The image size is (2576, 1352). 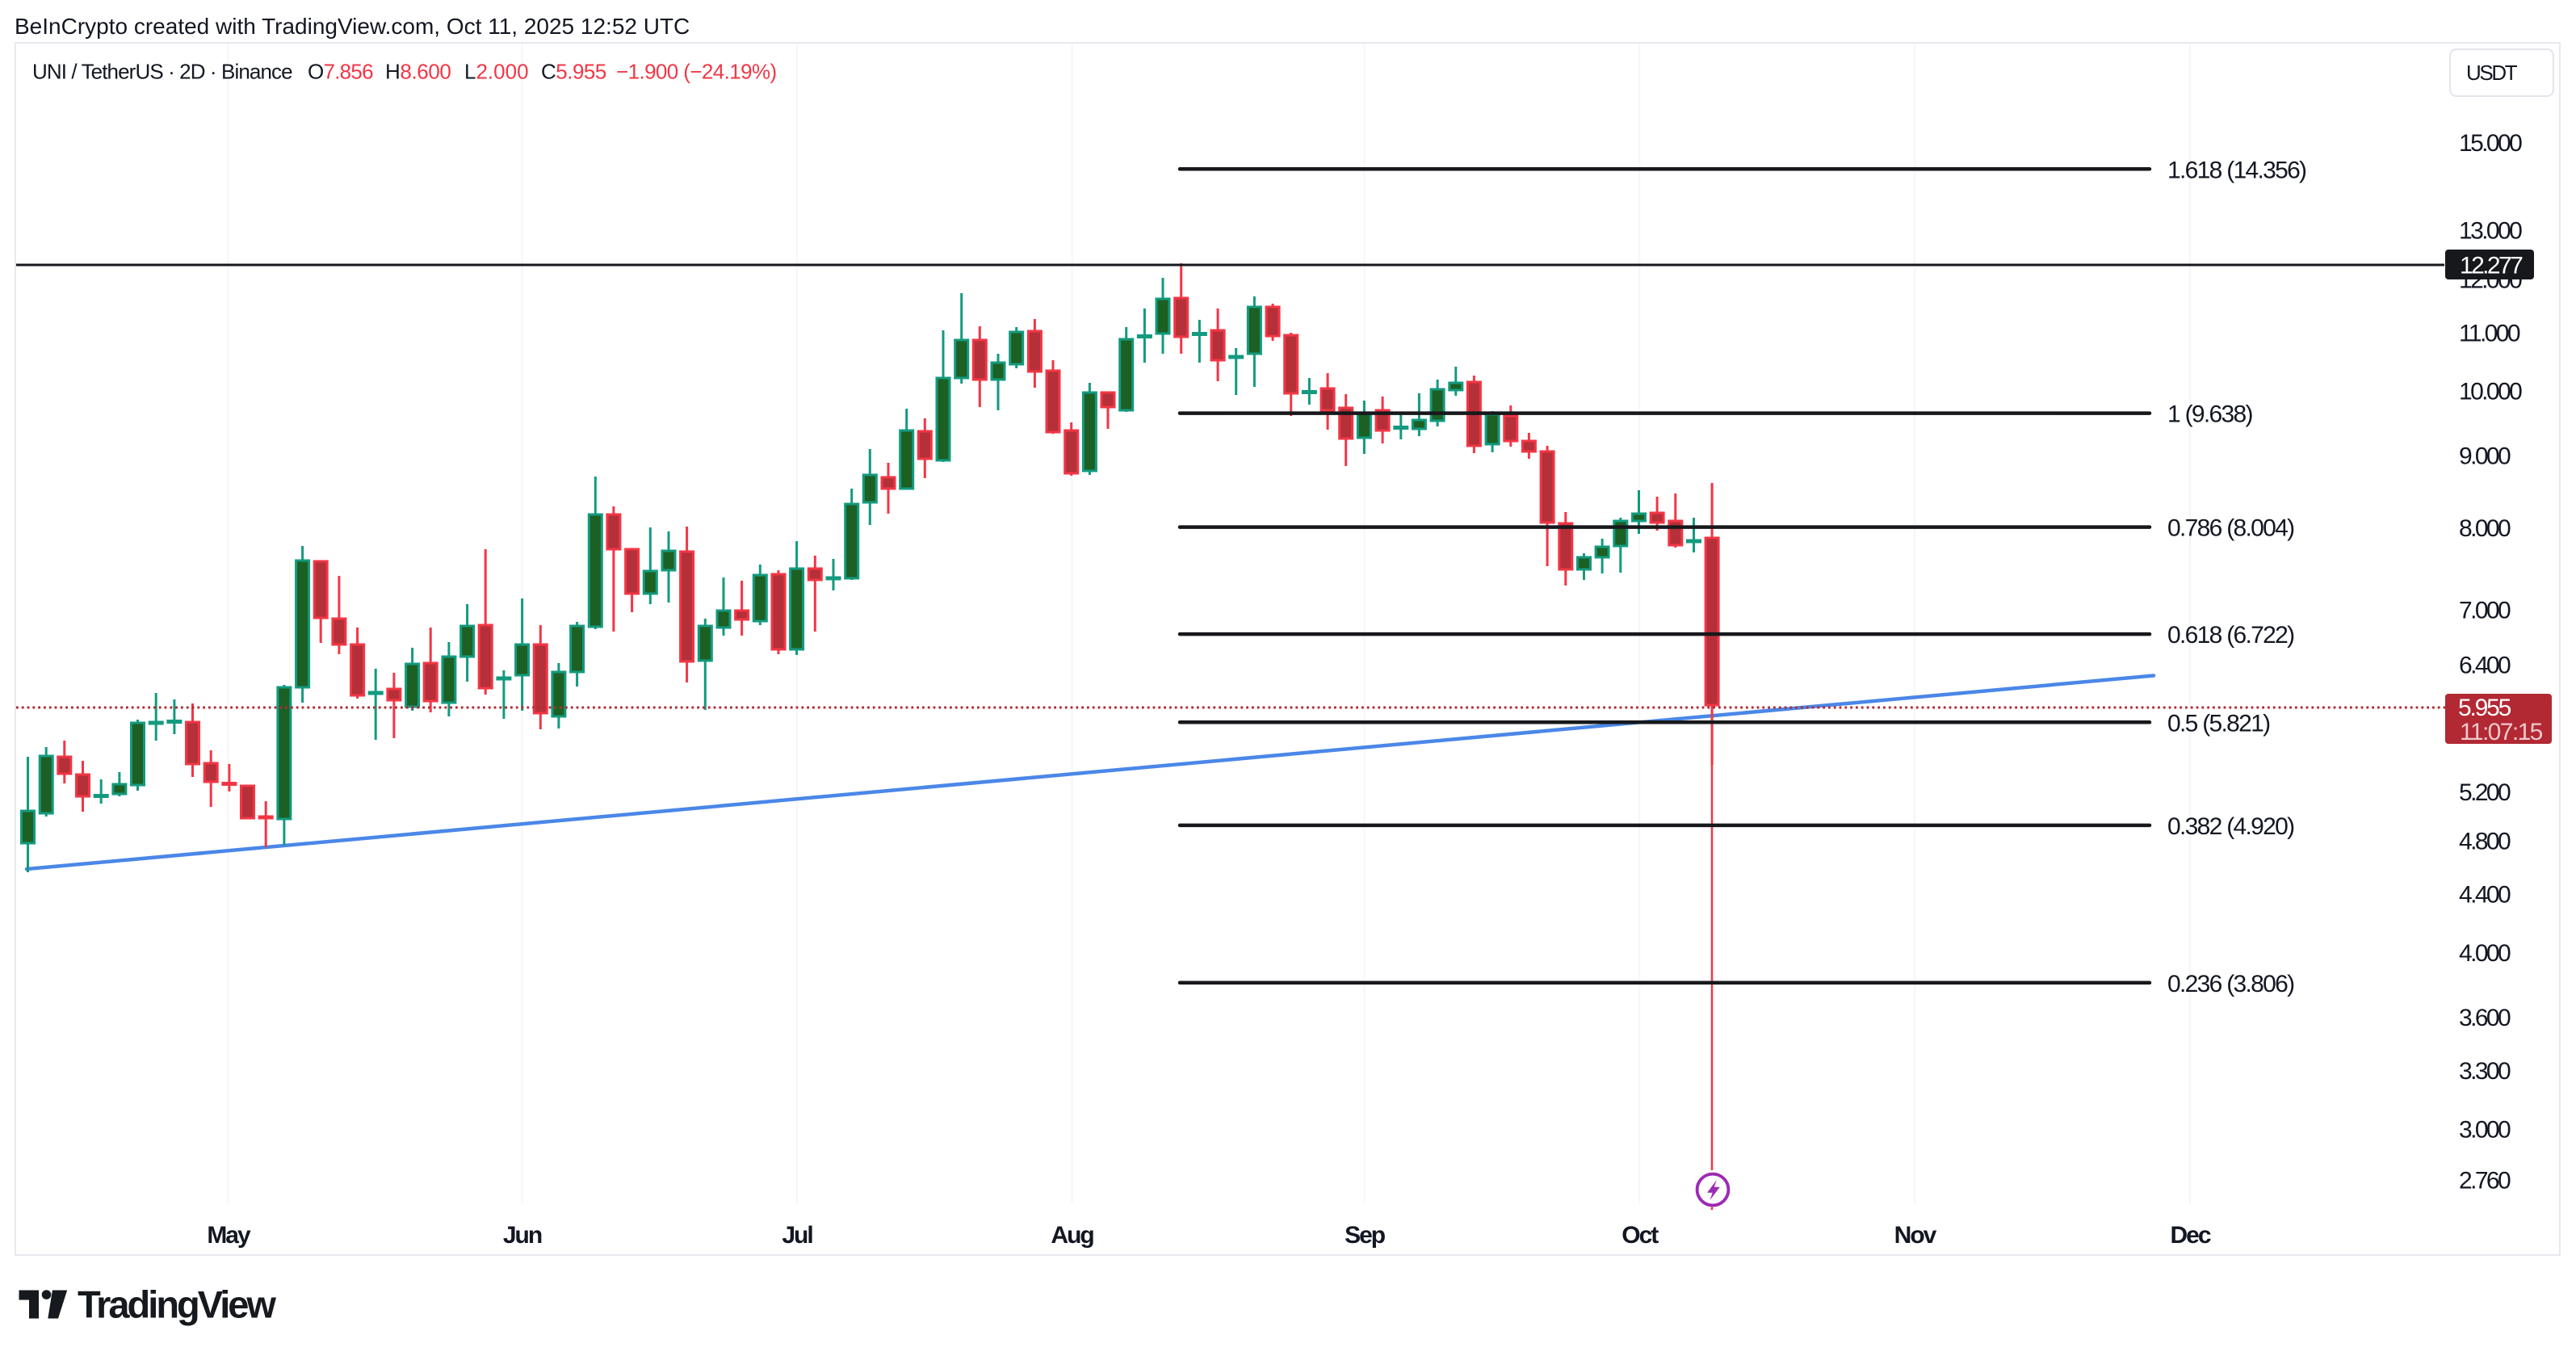 What do you see at coordinates (2485, 895) in the screenshot?
I see `svg-text: 4.400` at bounding box center [2485, 895].